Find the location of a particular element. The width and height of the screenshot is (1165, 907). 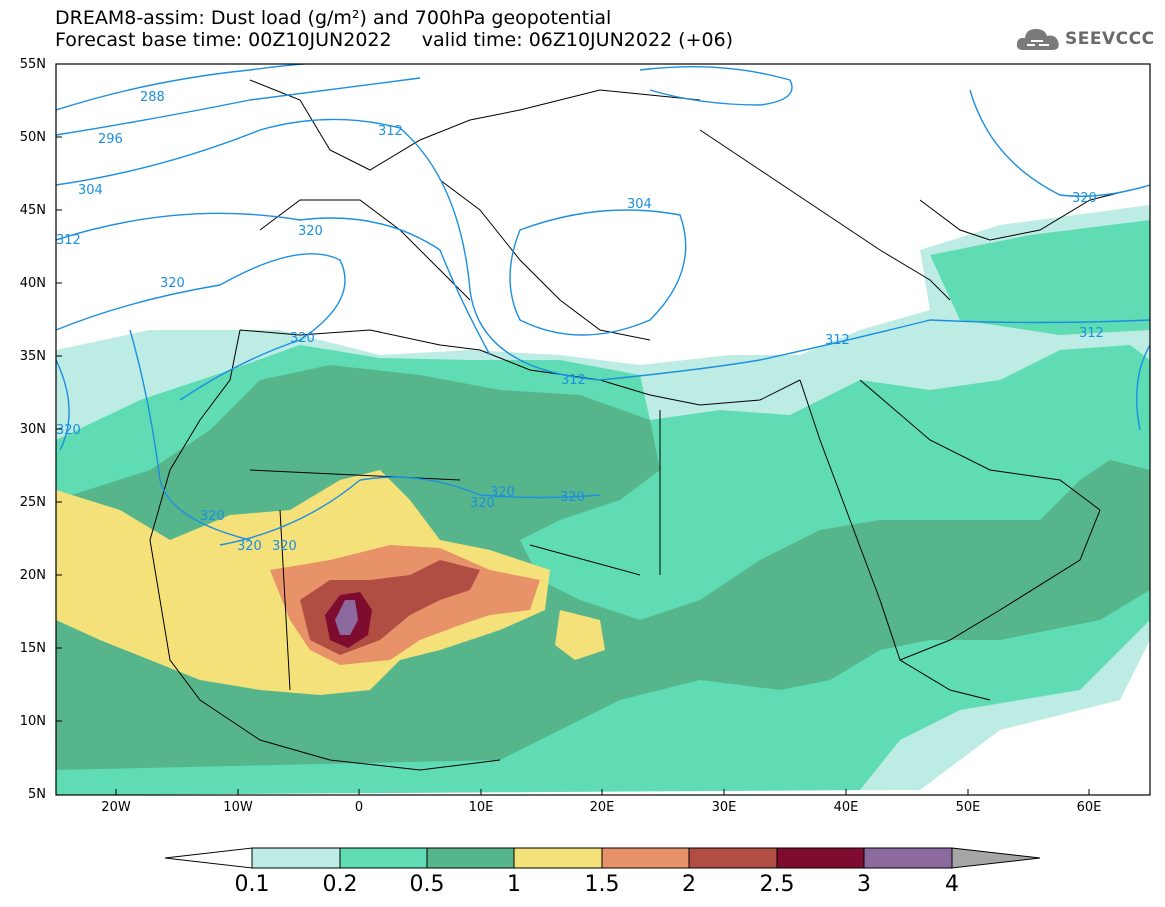

cloud-icon is located at coordinates (1037, 39).